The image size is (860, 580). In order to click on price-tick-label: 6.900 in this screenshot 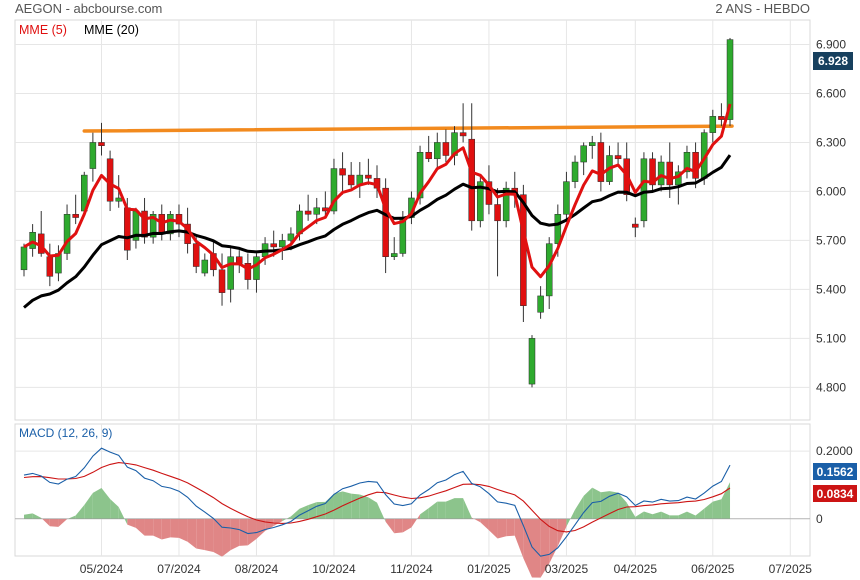, I will do `click(831, 44)`.